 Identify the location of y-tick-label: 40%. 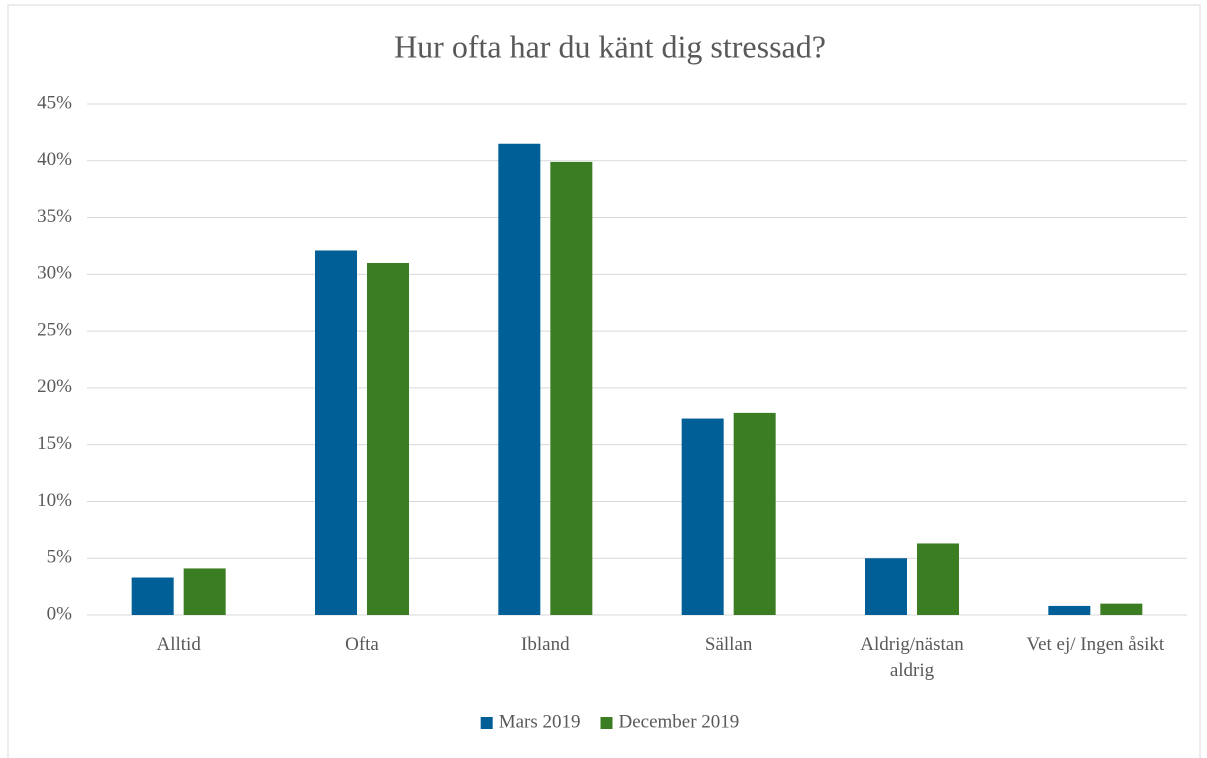
(54, 159).